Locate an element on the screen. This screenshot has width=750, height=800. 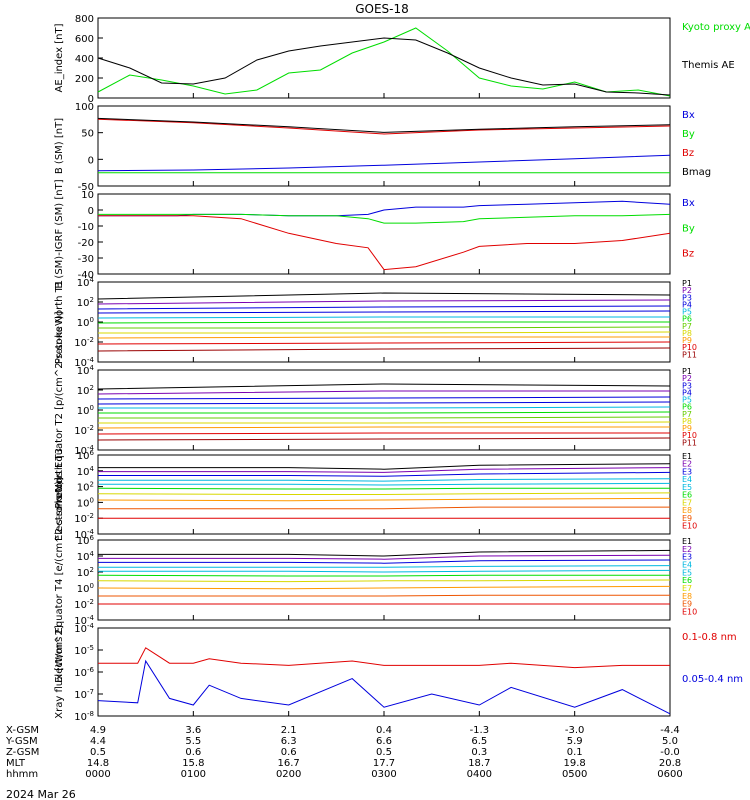
series-e8 is located at coordinates (384, 587).